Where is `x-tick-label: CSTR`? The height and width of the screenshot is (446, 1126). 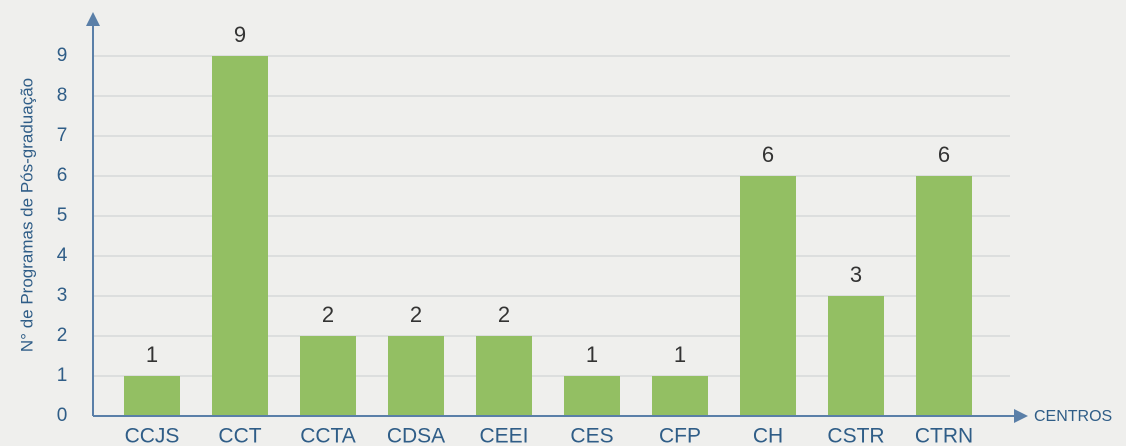 x-tick-label: CSTR is located at coordinates (855, 435).